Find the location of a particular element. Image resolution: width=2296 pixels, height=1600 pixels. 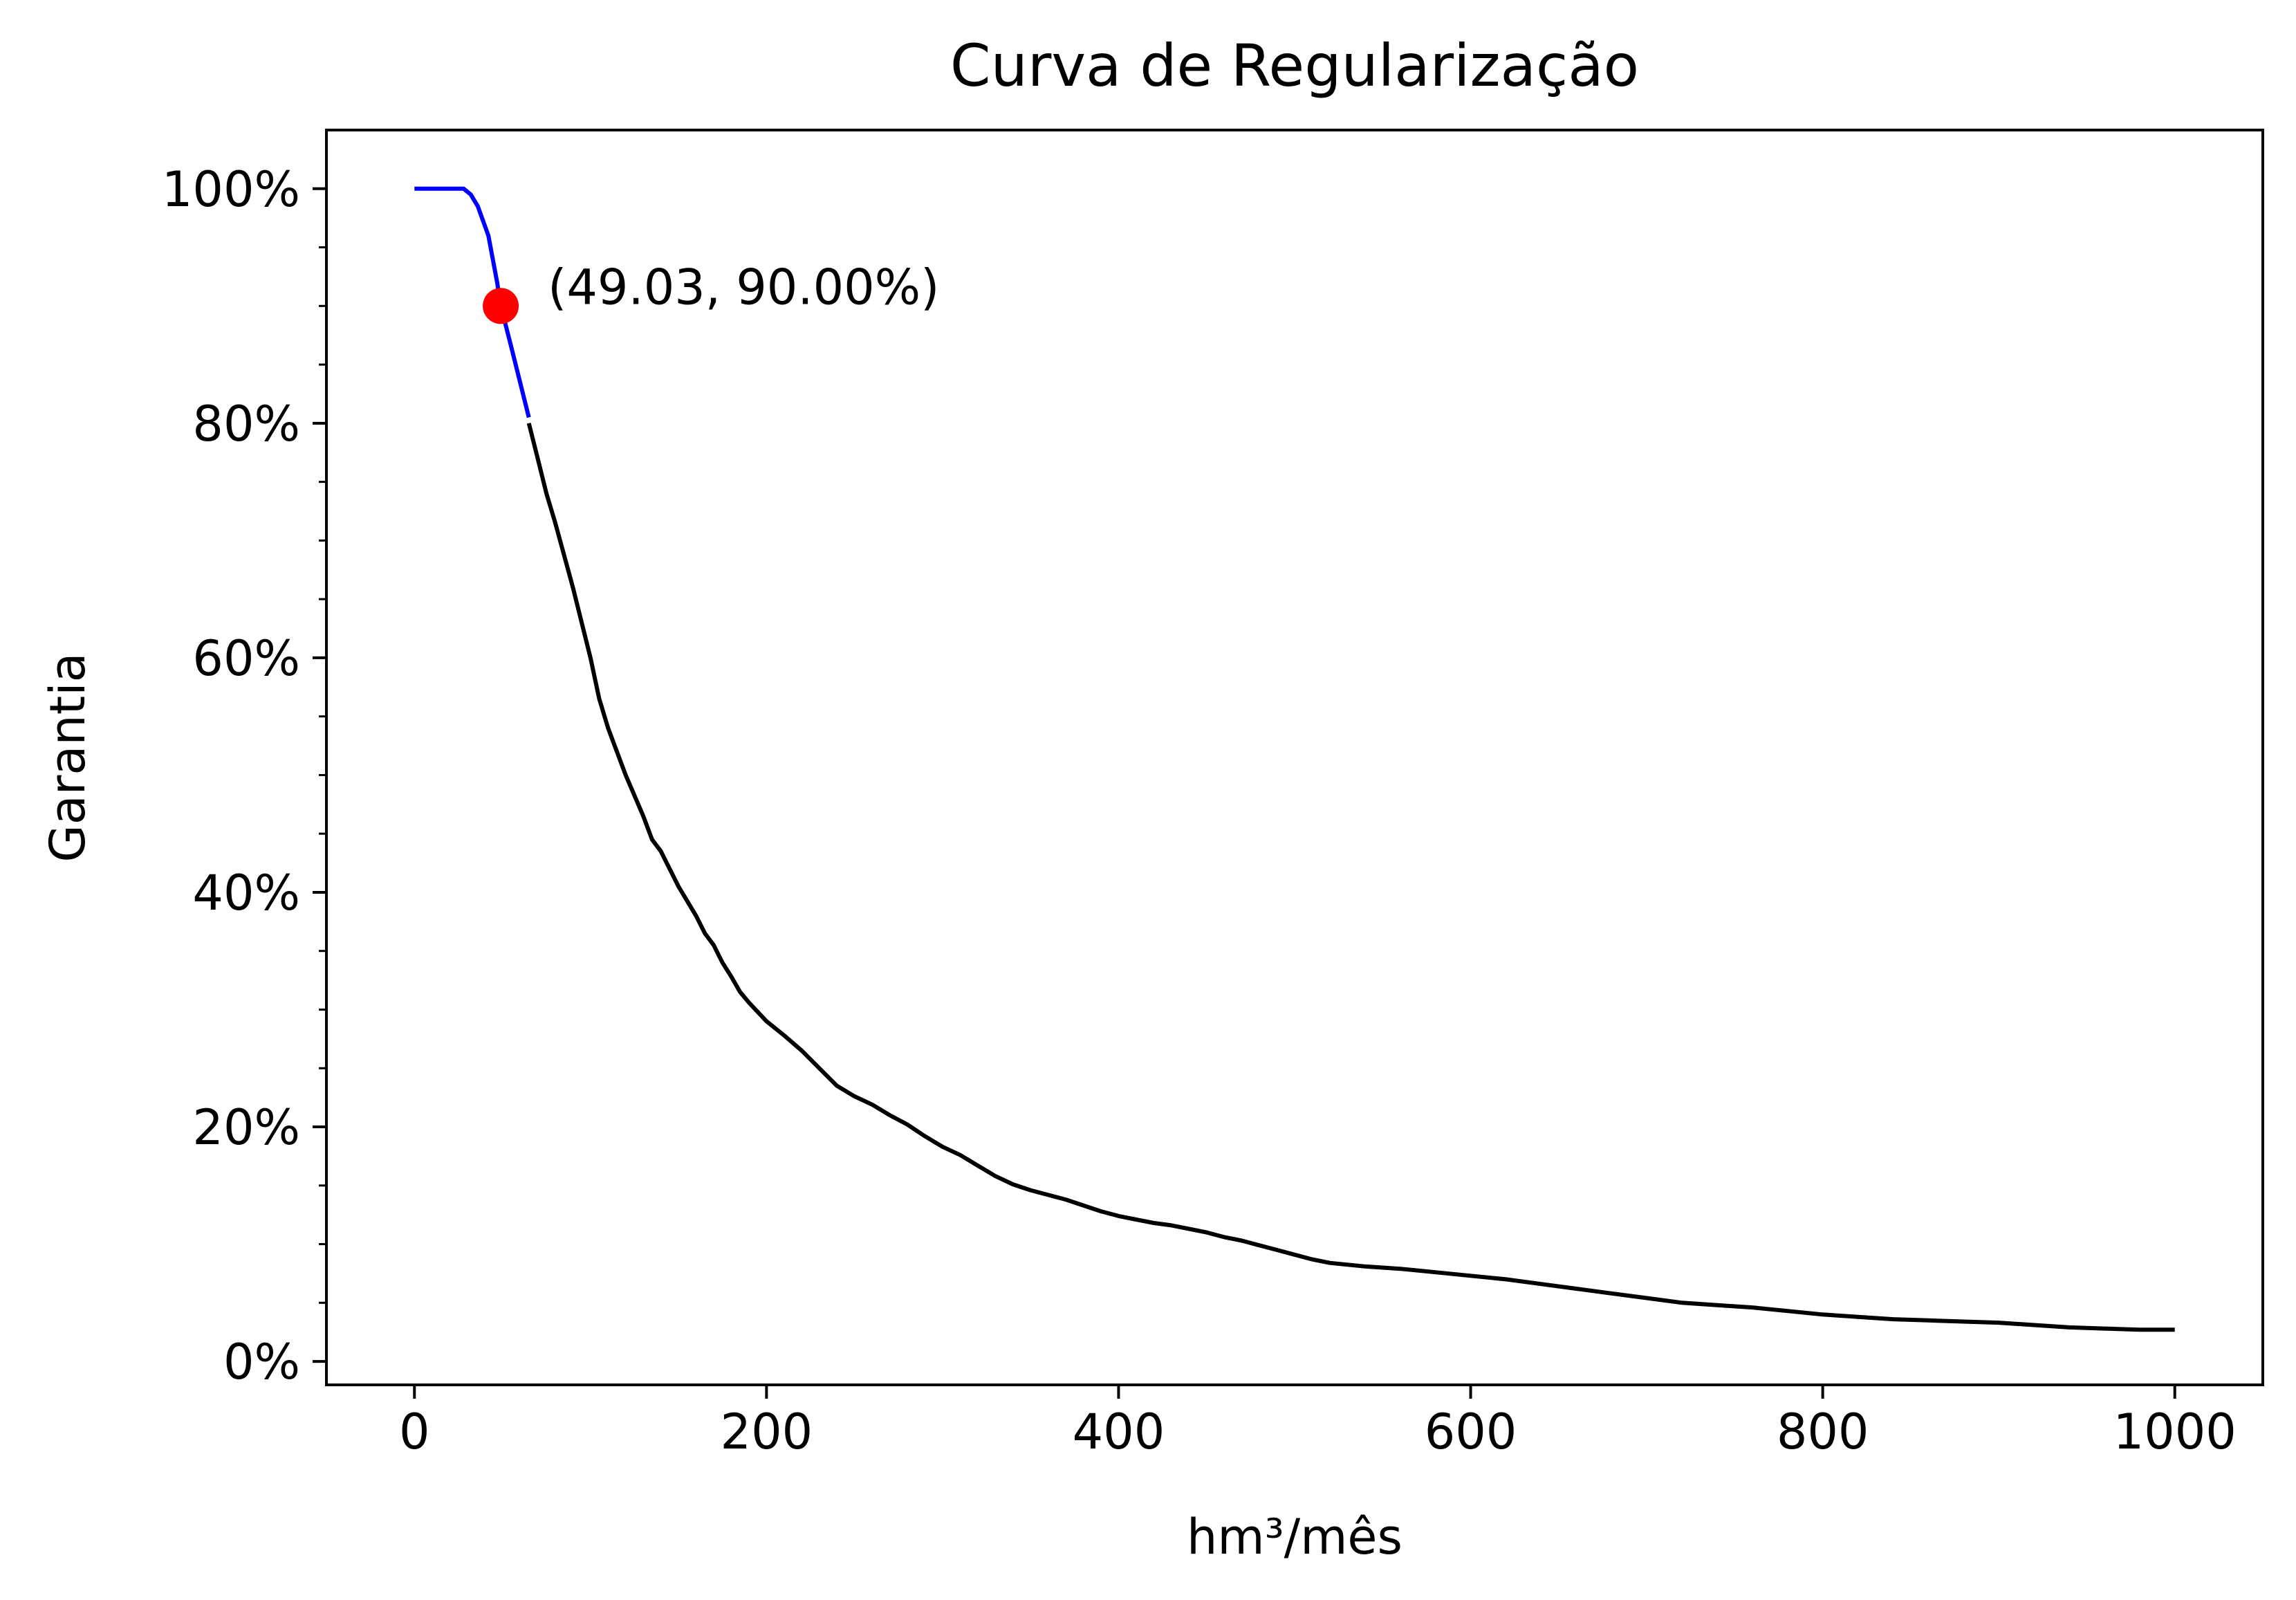

x-tick-label: 200 is located at coordinates (767, 1432).